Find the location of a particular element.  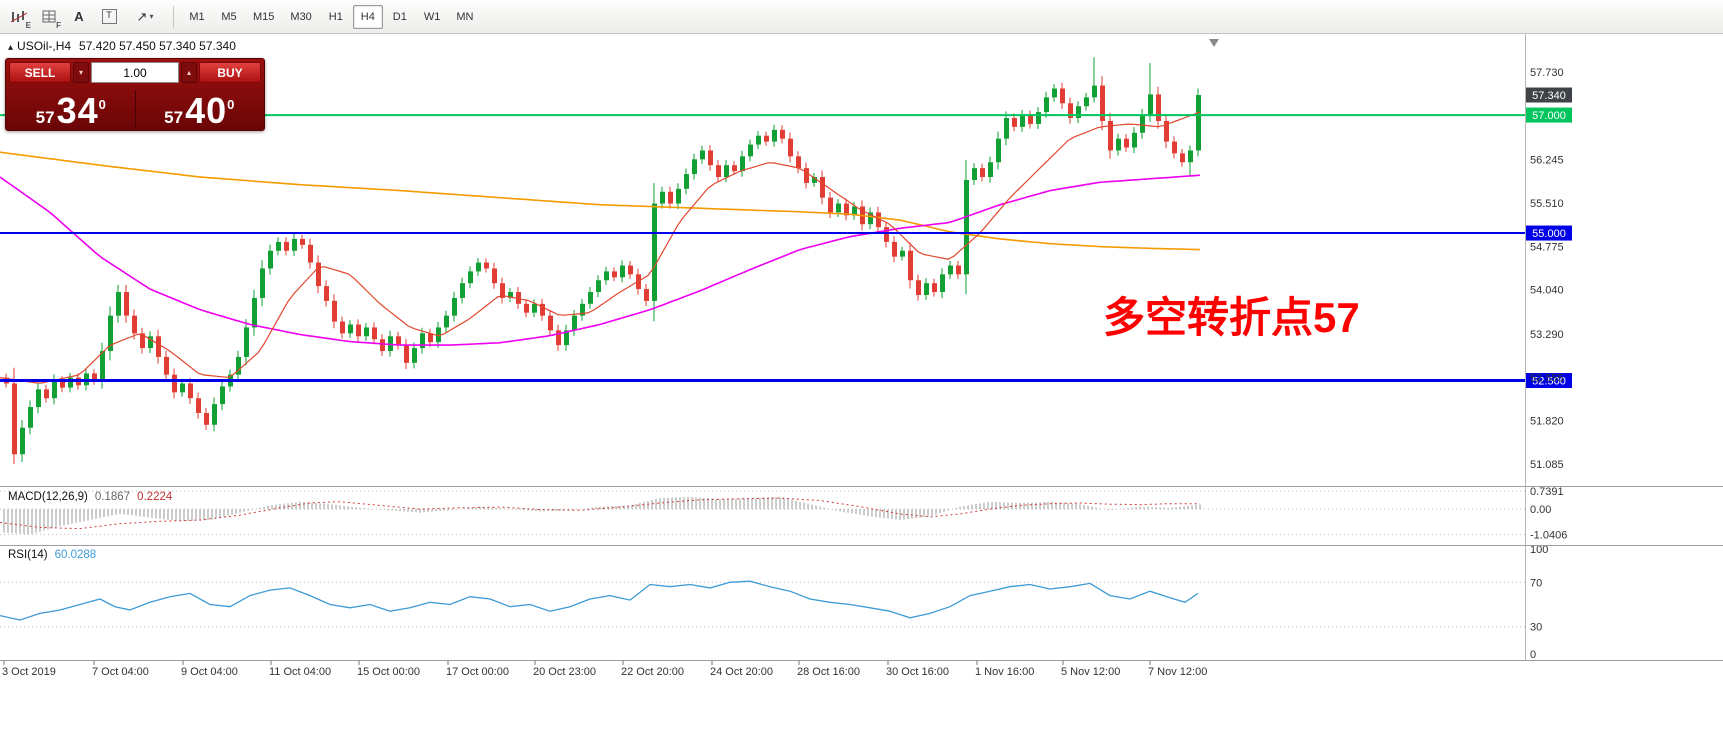

timeframe-button-m5: M5 is located at coordinates (229, 17).